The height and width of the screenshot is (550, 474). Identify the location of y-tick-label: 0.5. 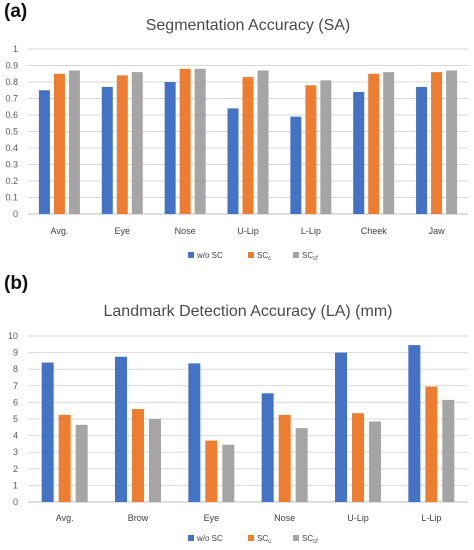
(11, 132).